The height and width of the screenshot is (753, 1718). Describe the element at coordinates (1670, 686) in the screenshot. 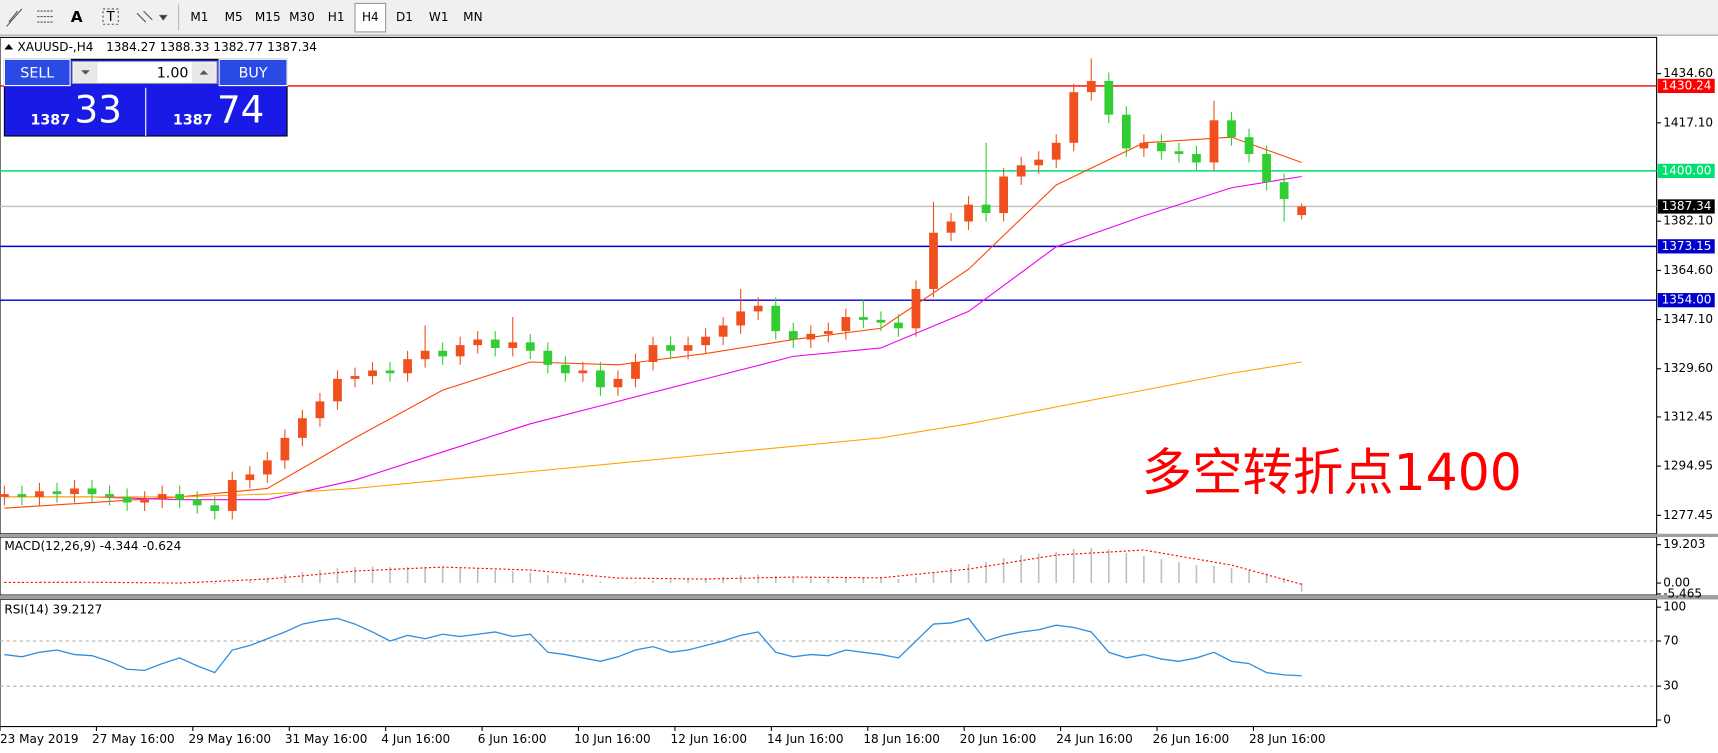

I see `rsi-tick-label: 30` at that location.